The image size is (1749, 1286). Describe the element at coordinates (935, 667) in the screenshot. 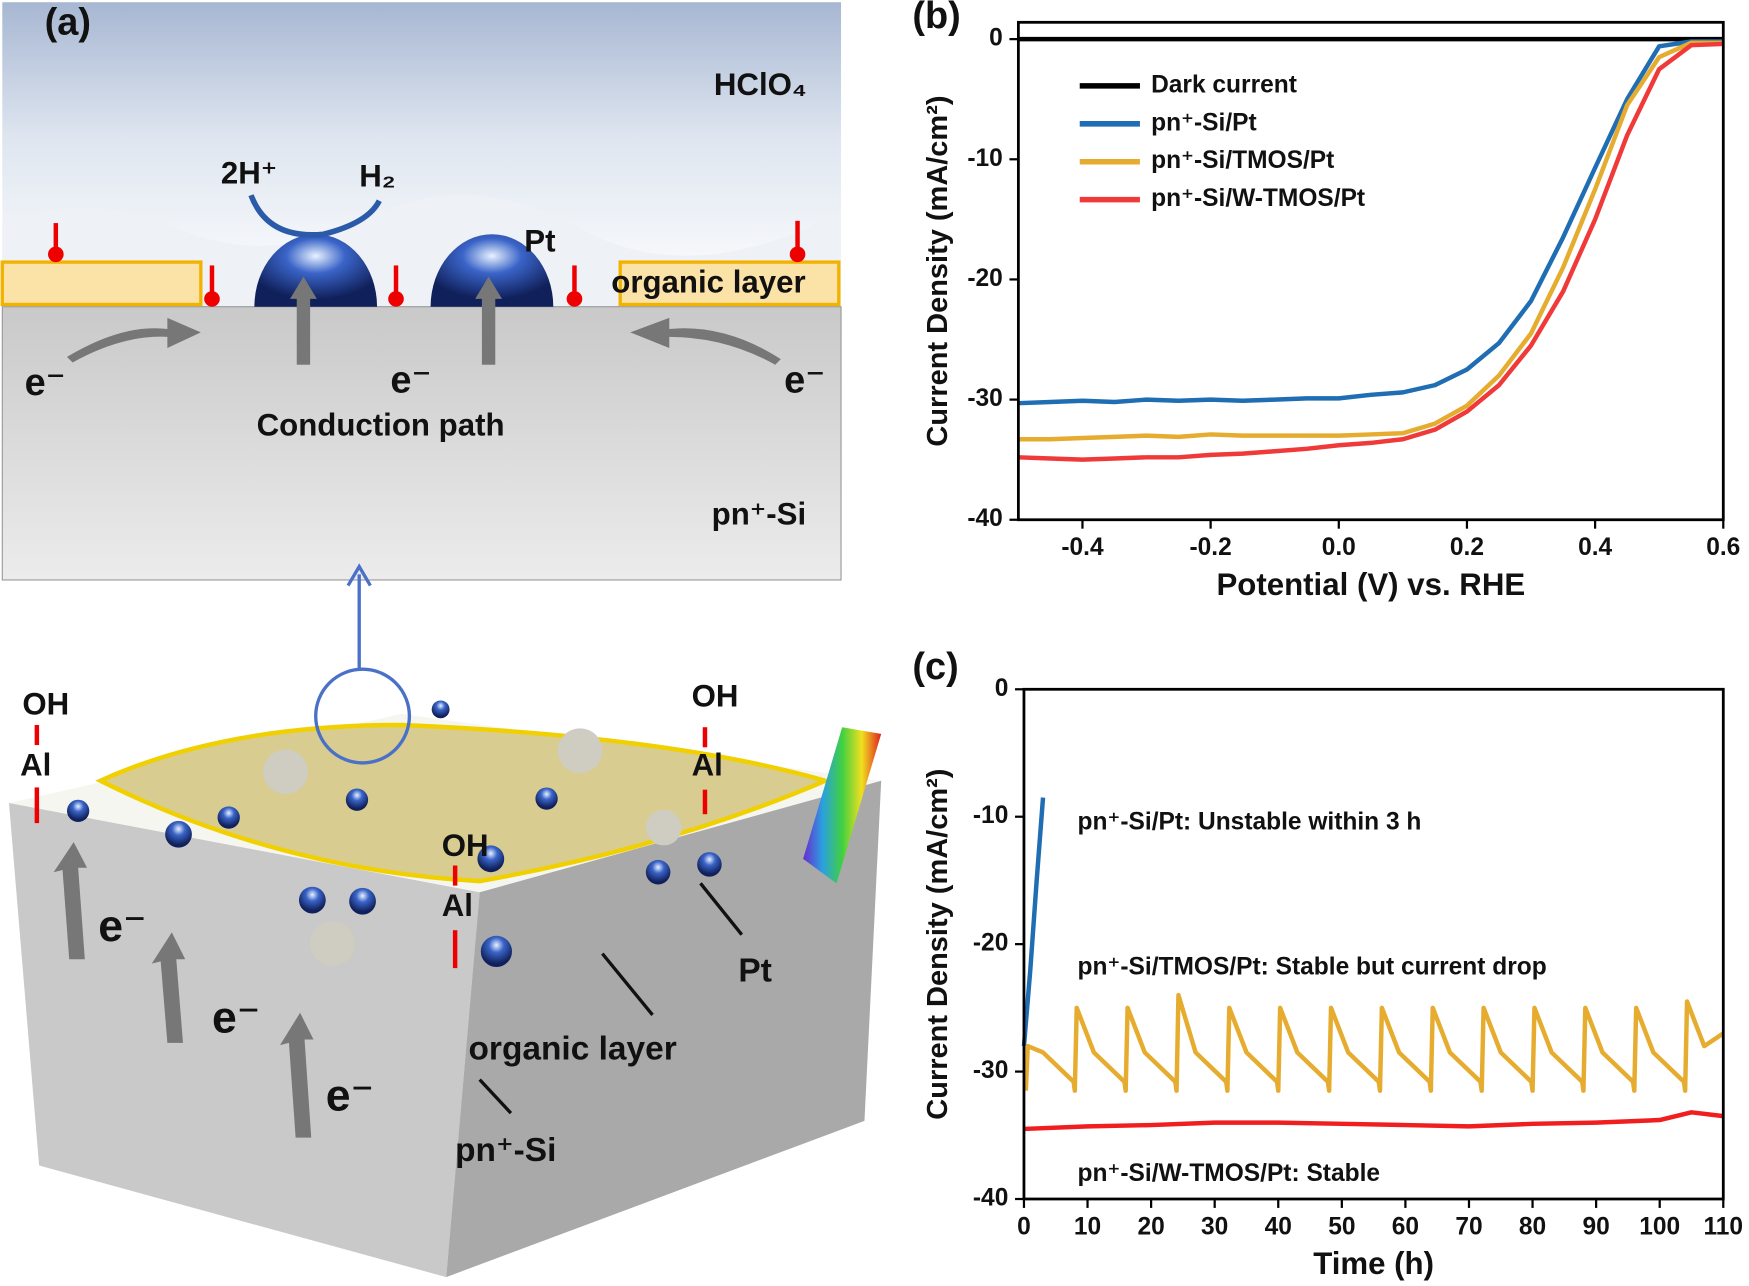

I see `panel-label: (c)` at that location.